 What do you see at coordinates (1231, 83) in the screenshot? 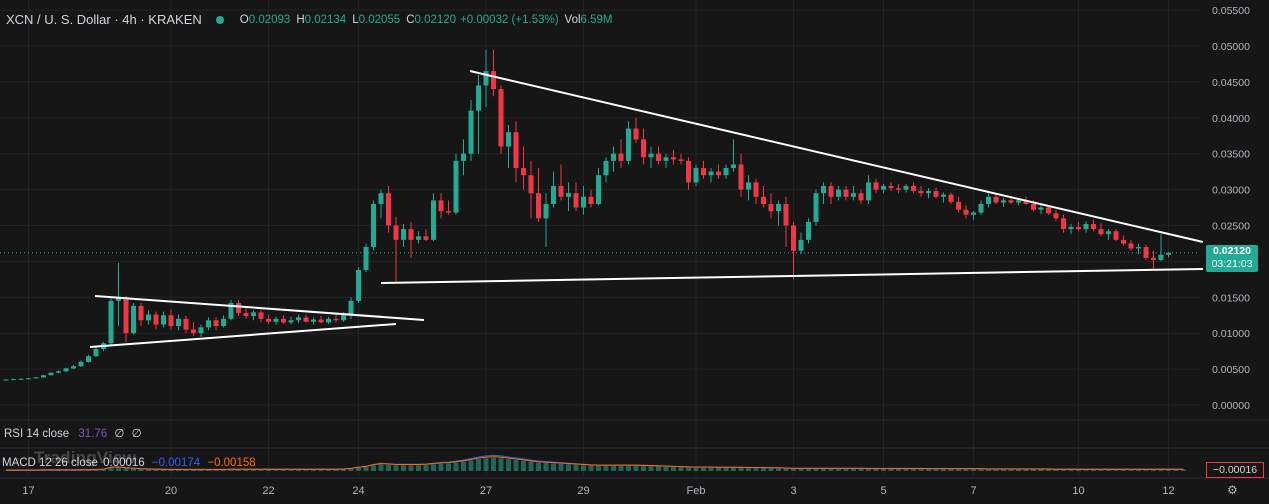
I see `y-tick-label: 0.04500` at bounding box center [1231, 83].